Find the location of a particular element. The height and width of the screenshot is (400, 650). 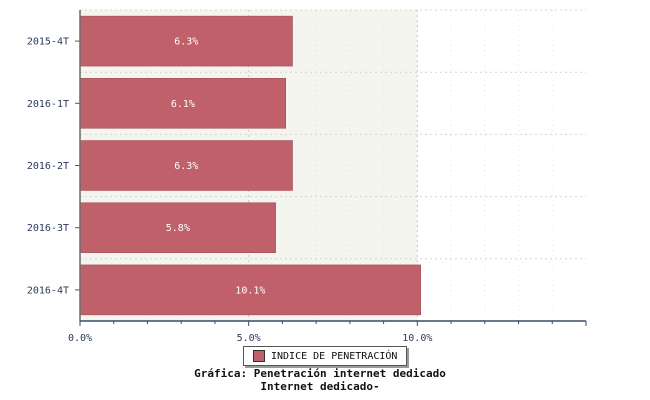

legend-swatch is located at coordinates (259, 356).